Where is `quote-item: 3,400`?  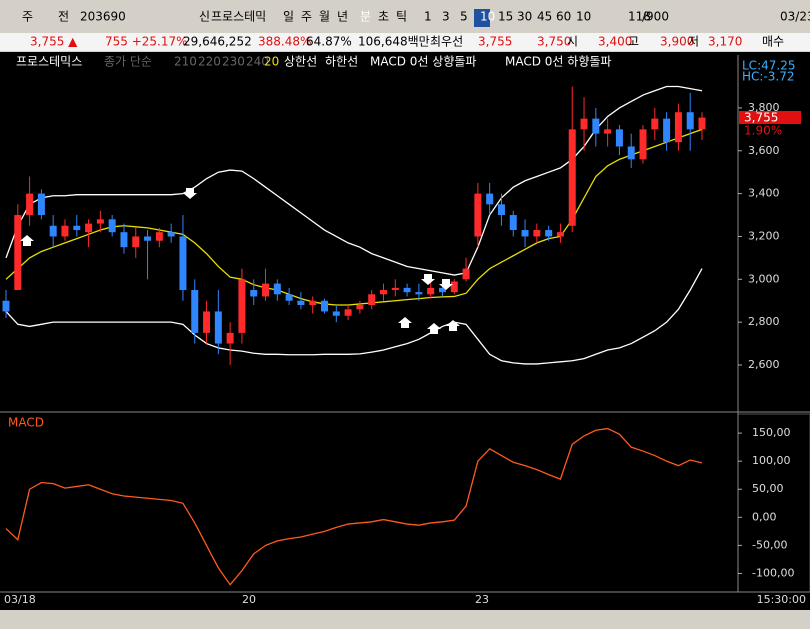 quote-item: 3,400 is located at coordinates (615, 42).